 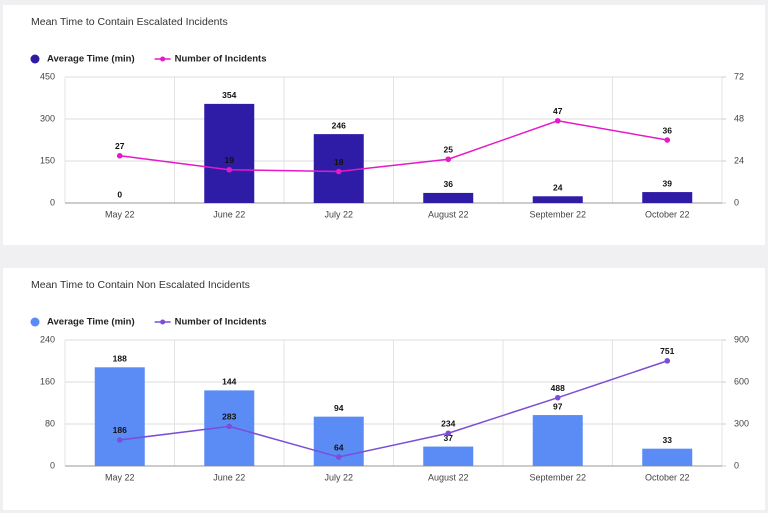 I want to click on data-label: 283, so click(x=229, y=417).